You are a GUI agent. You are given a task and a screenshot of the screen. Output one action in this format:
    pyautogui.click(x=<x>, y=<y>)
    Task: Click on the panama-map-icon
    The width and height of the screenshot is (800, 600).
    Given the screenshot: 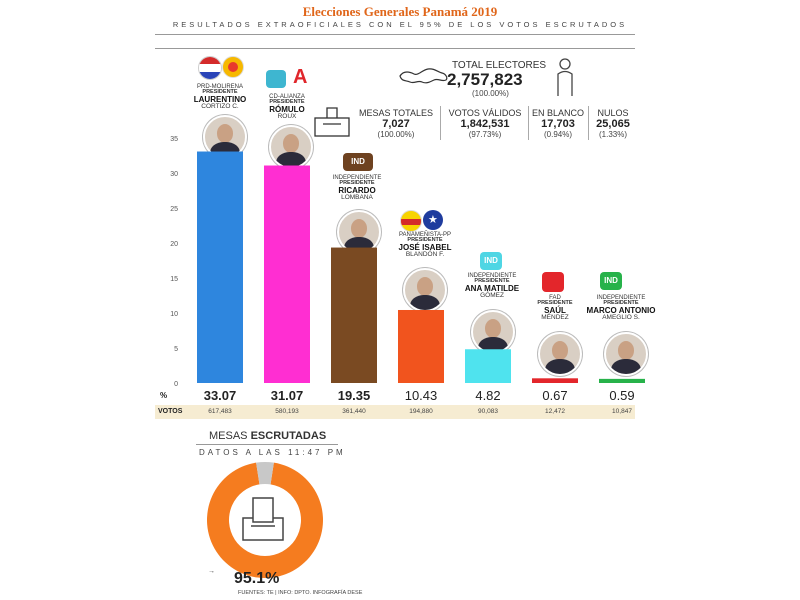 What is the action you would take?
    pyautogui.click(x=423, y=76)
    